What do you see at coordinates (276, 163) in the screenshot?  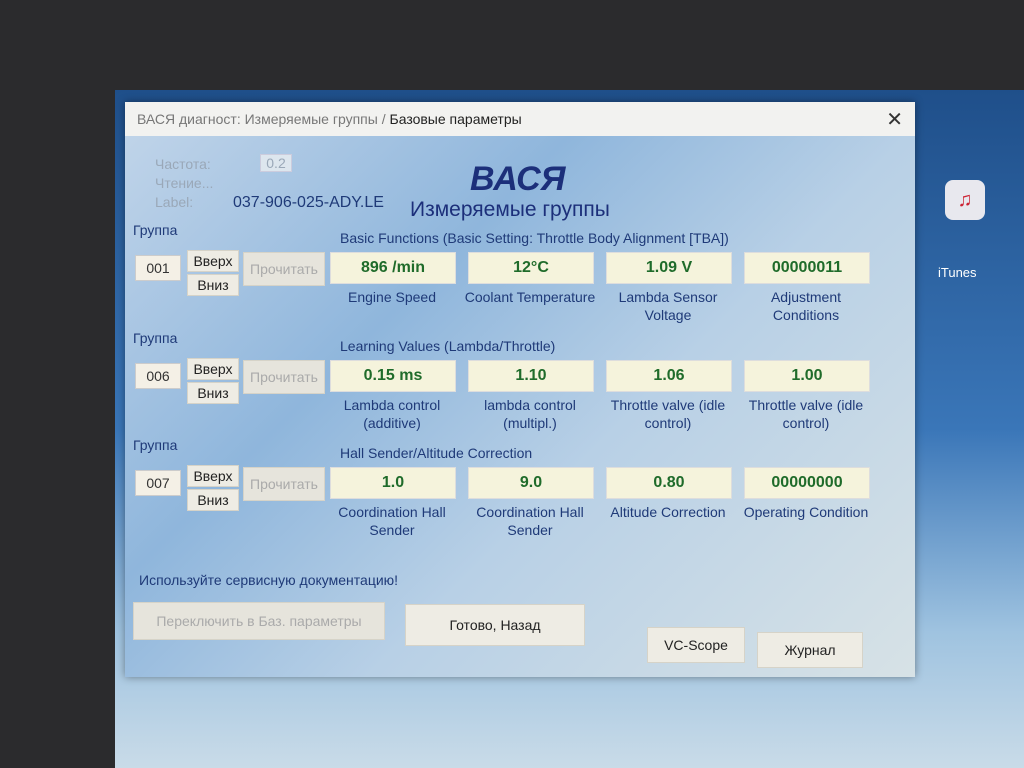 I see `freq-input: 0.2` at bounding box center [276, 163].